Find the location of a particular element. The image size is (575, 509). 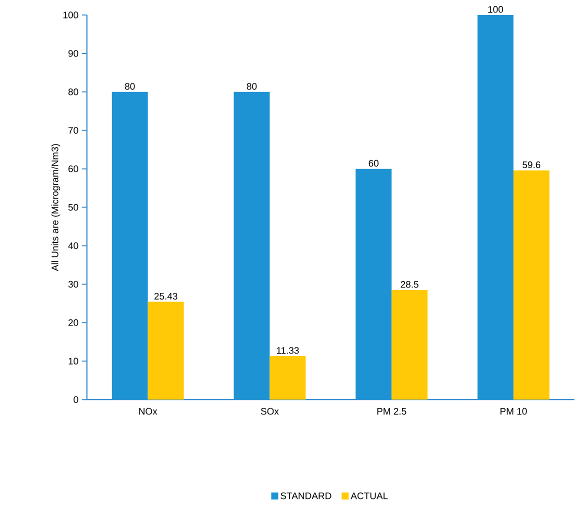

y-tick-label: 70 is located at coordinates (73, 130).